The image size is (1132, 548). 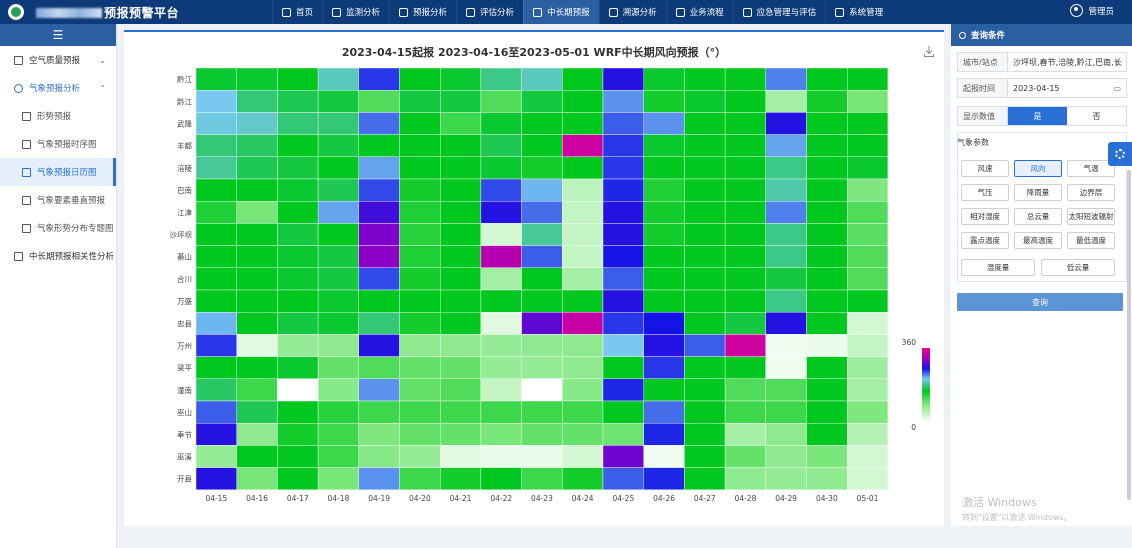 I want to click on settings-float-button, so click(x=1120, y=154).